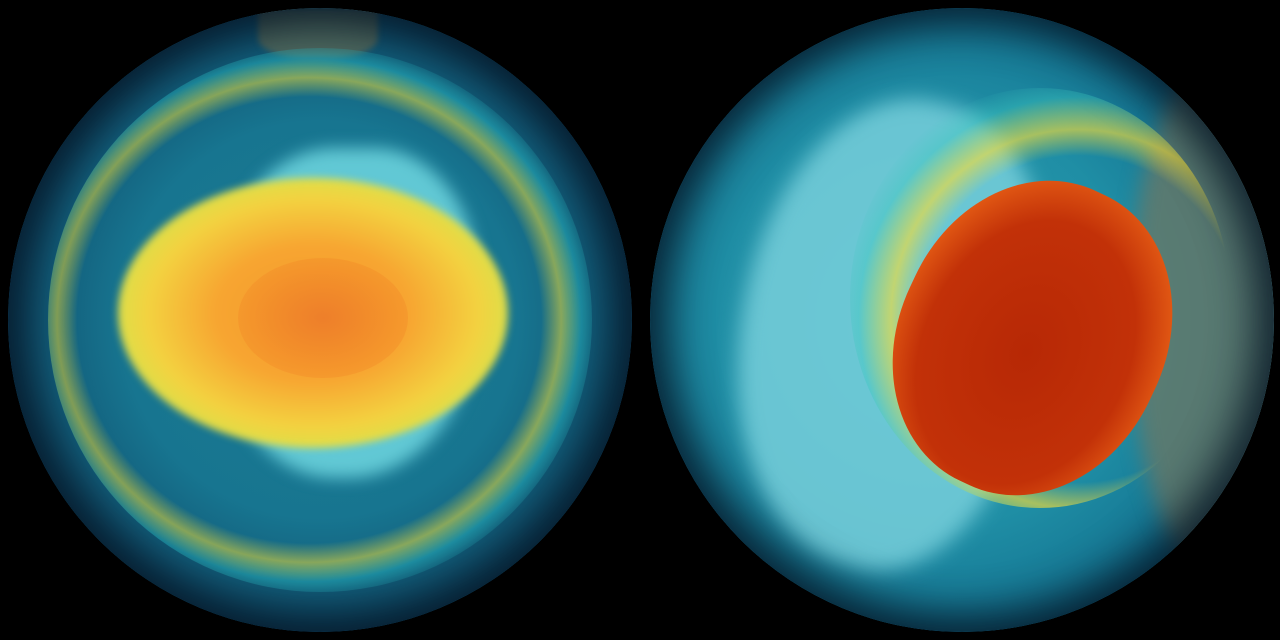 The height and width of the screenshot is (640, 1280). What do you see at coordinates (323, 318) in the screenshot?
I see `vortex-core` at bounding box center [323, 318].